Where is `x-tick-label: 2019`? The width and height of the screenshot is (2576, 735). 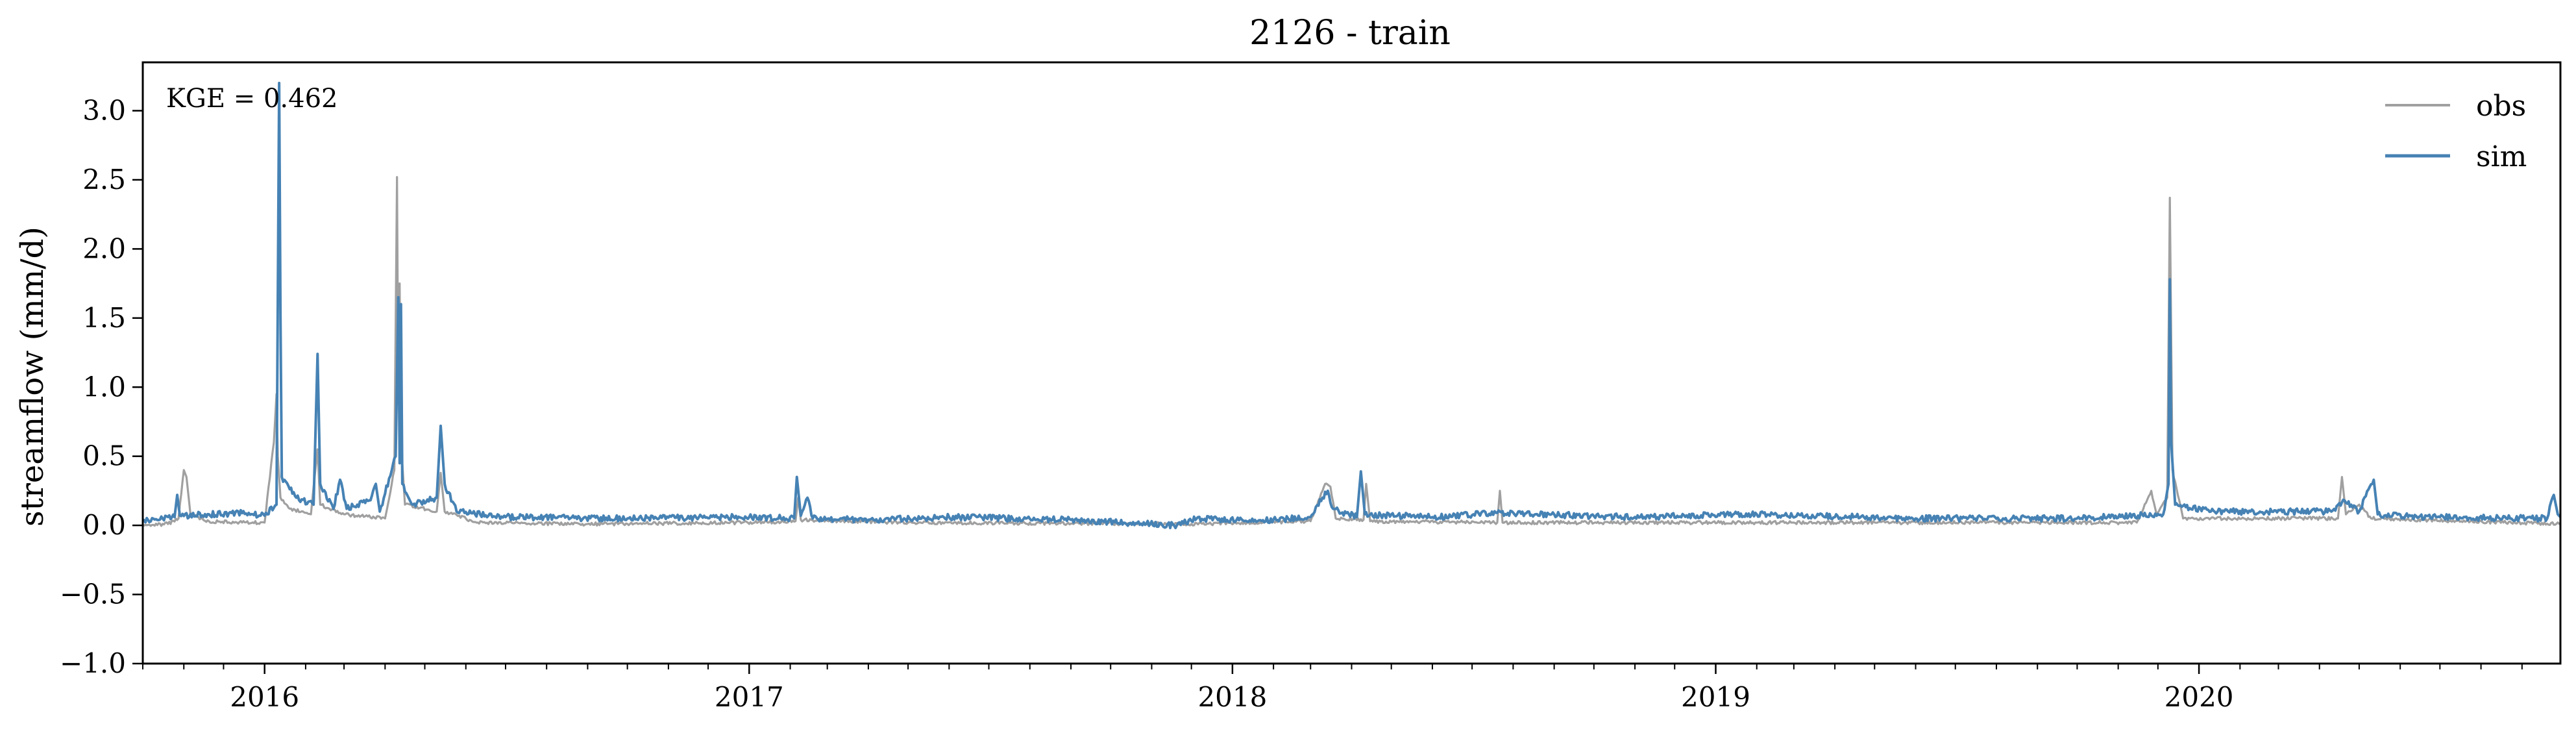 x-tick-label: 2019 is located at coordinates (1715, 697).